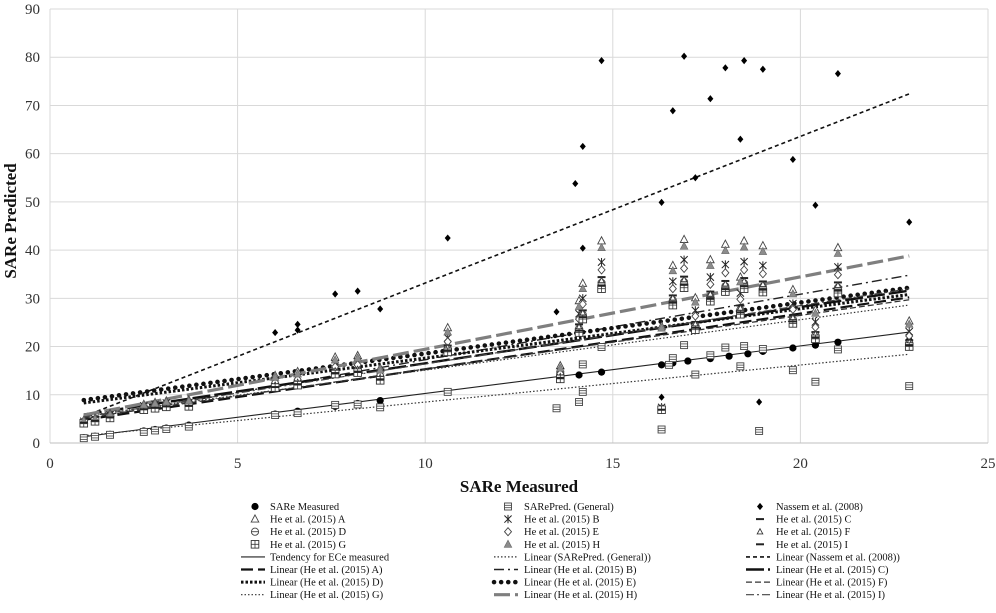  What do you see at coordinates (580, 570) in the screenshot?
I see `legend-label: Linear (He et al. (2015) B)` at bounding box center [580, 570].